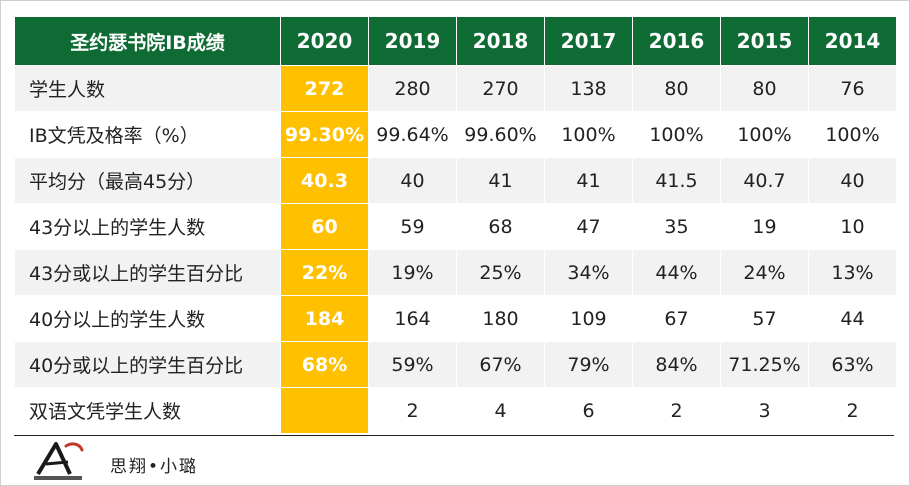 This screenshot has height=486, width=910. I want to click on header-year-2018: 2018, so click(500, 41).